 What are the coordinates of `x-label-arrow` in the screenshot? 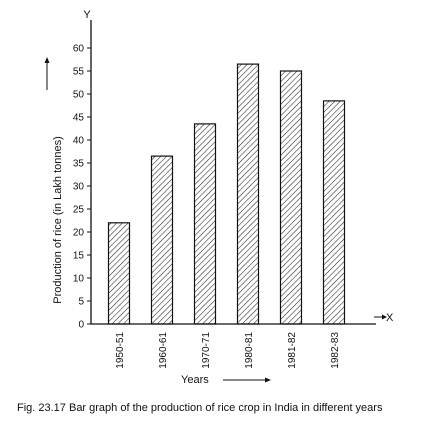 It's located at (247, 380).